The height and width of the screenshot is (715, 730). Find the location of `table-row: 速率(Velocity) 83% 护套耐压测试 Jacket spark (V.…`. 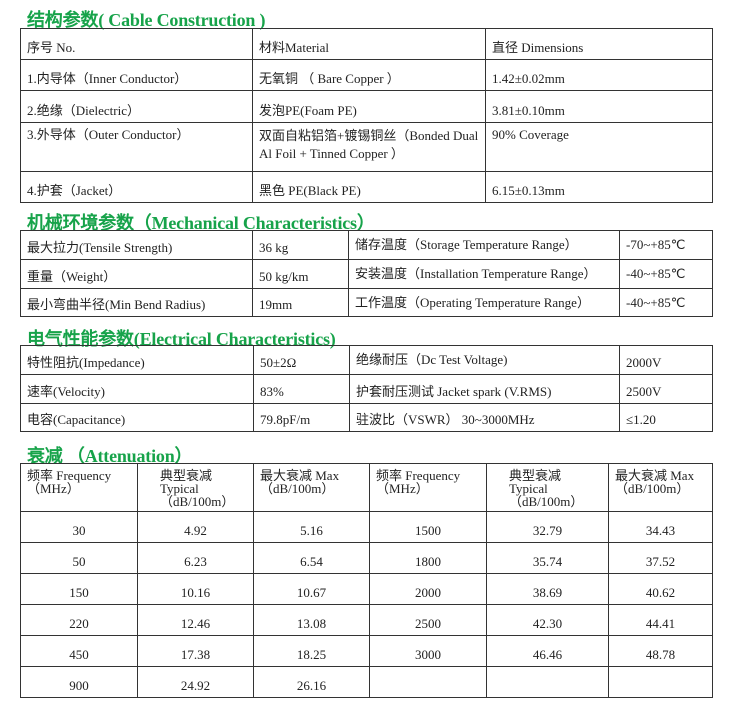

table-row: 速率(Velocity) 83% 护套耐压测试 Jacket spark (V.… is located at coordinates (366, 389).